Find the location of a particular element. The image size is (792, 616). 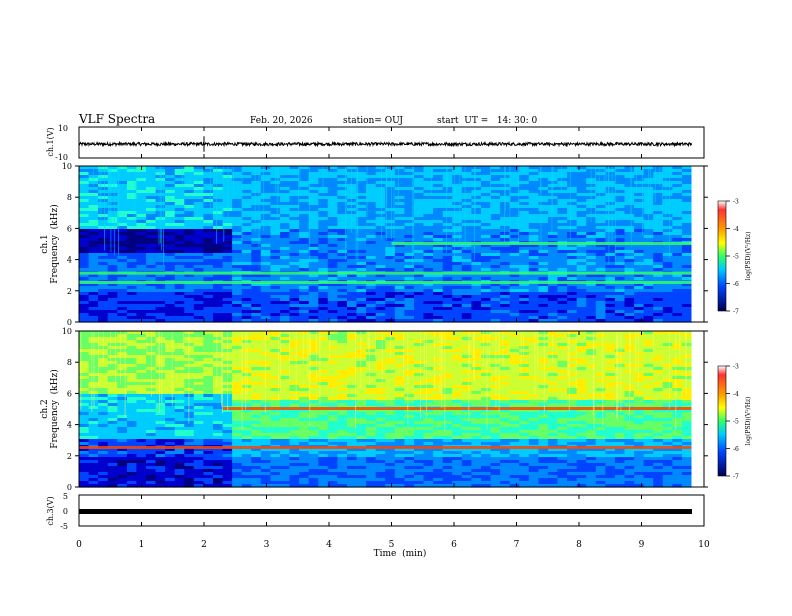

ch1-waveform-ylabel: ch.1(V) is located at coordinates (50, 141).